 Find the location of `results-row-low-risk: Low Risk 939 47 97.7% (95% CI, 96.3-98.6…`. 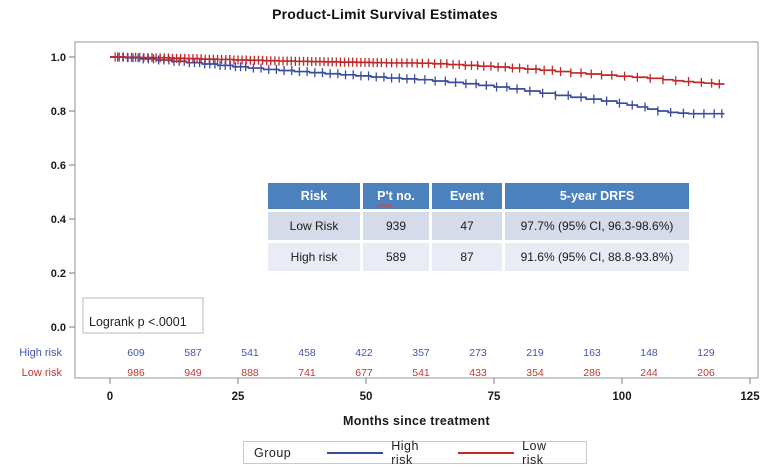

results-row-low-risk: Low Risk 939 47 97.7% (95% CI, 96.3-98.6… is located at coordinates (478, 226).